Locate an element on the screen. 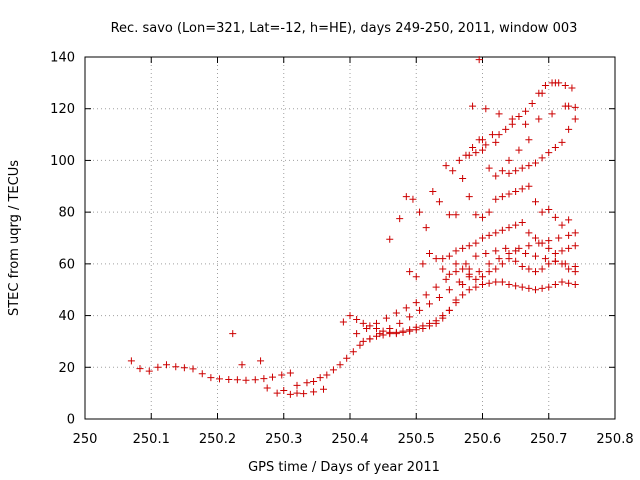 This screenshot has height=480, width=640. x-axis-label: GPS time / Days of year 2011 is located at coordinates (344, 467).